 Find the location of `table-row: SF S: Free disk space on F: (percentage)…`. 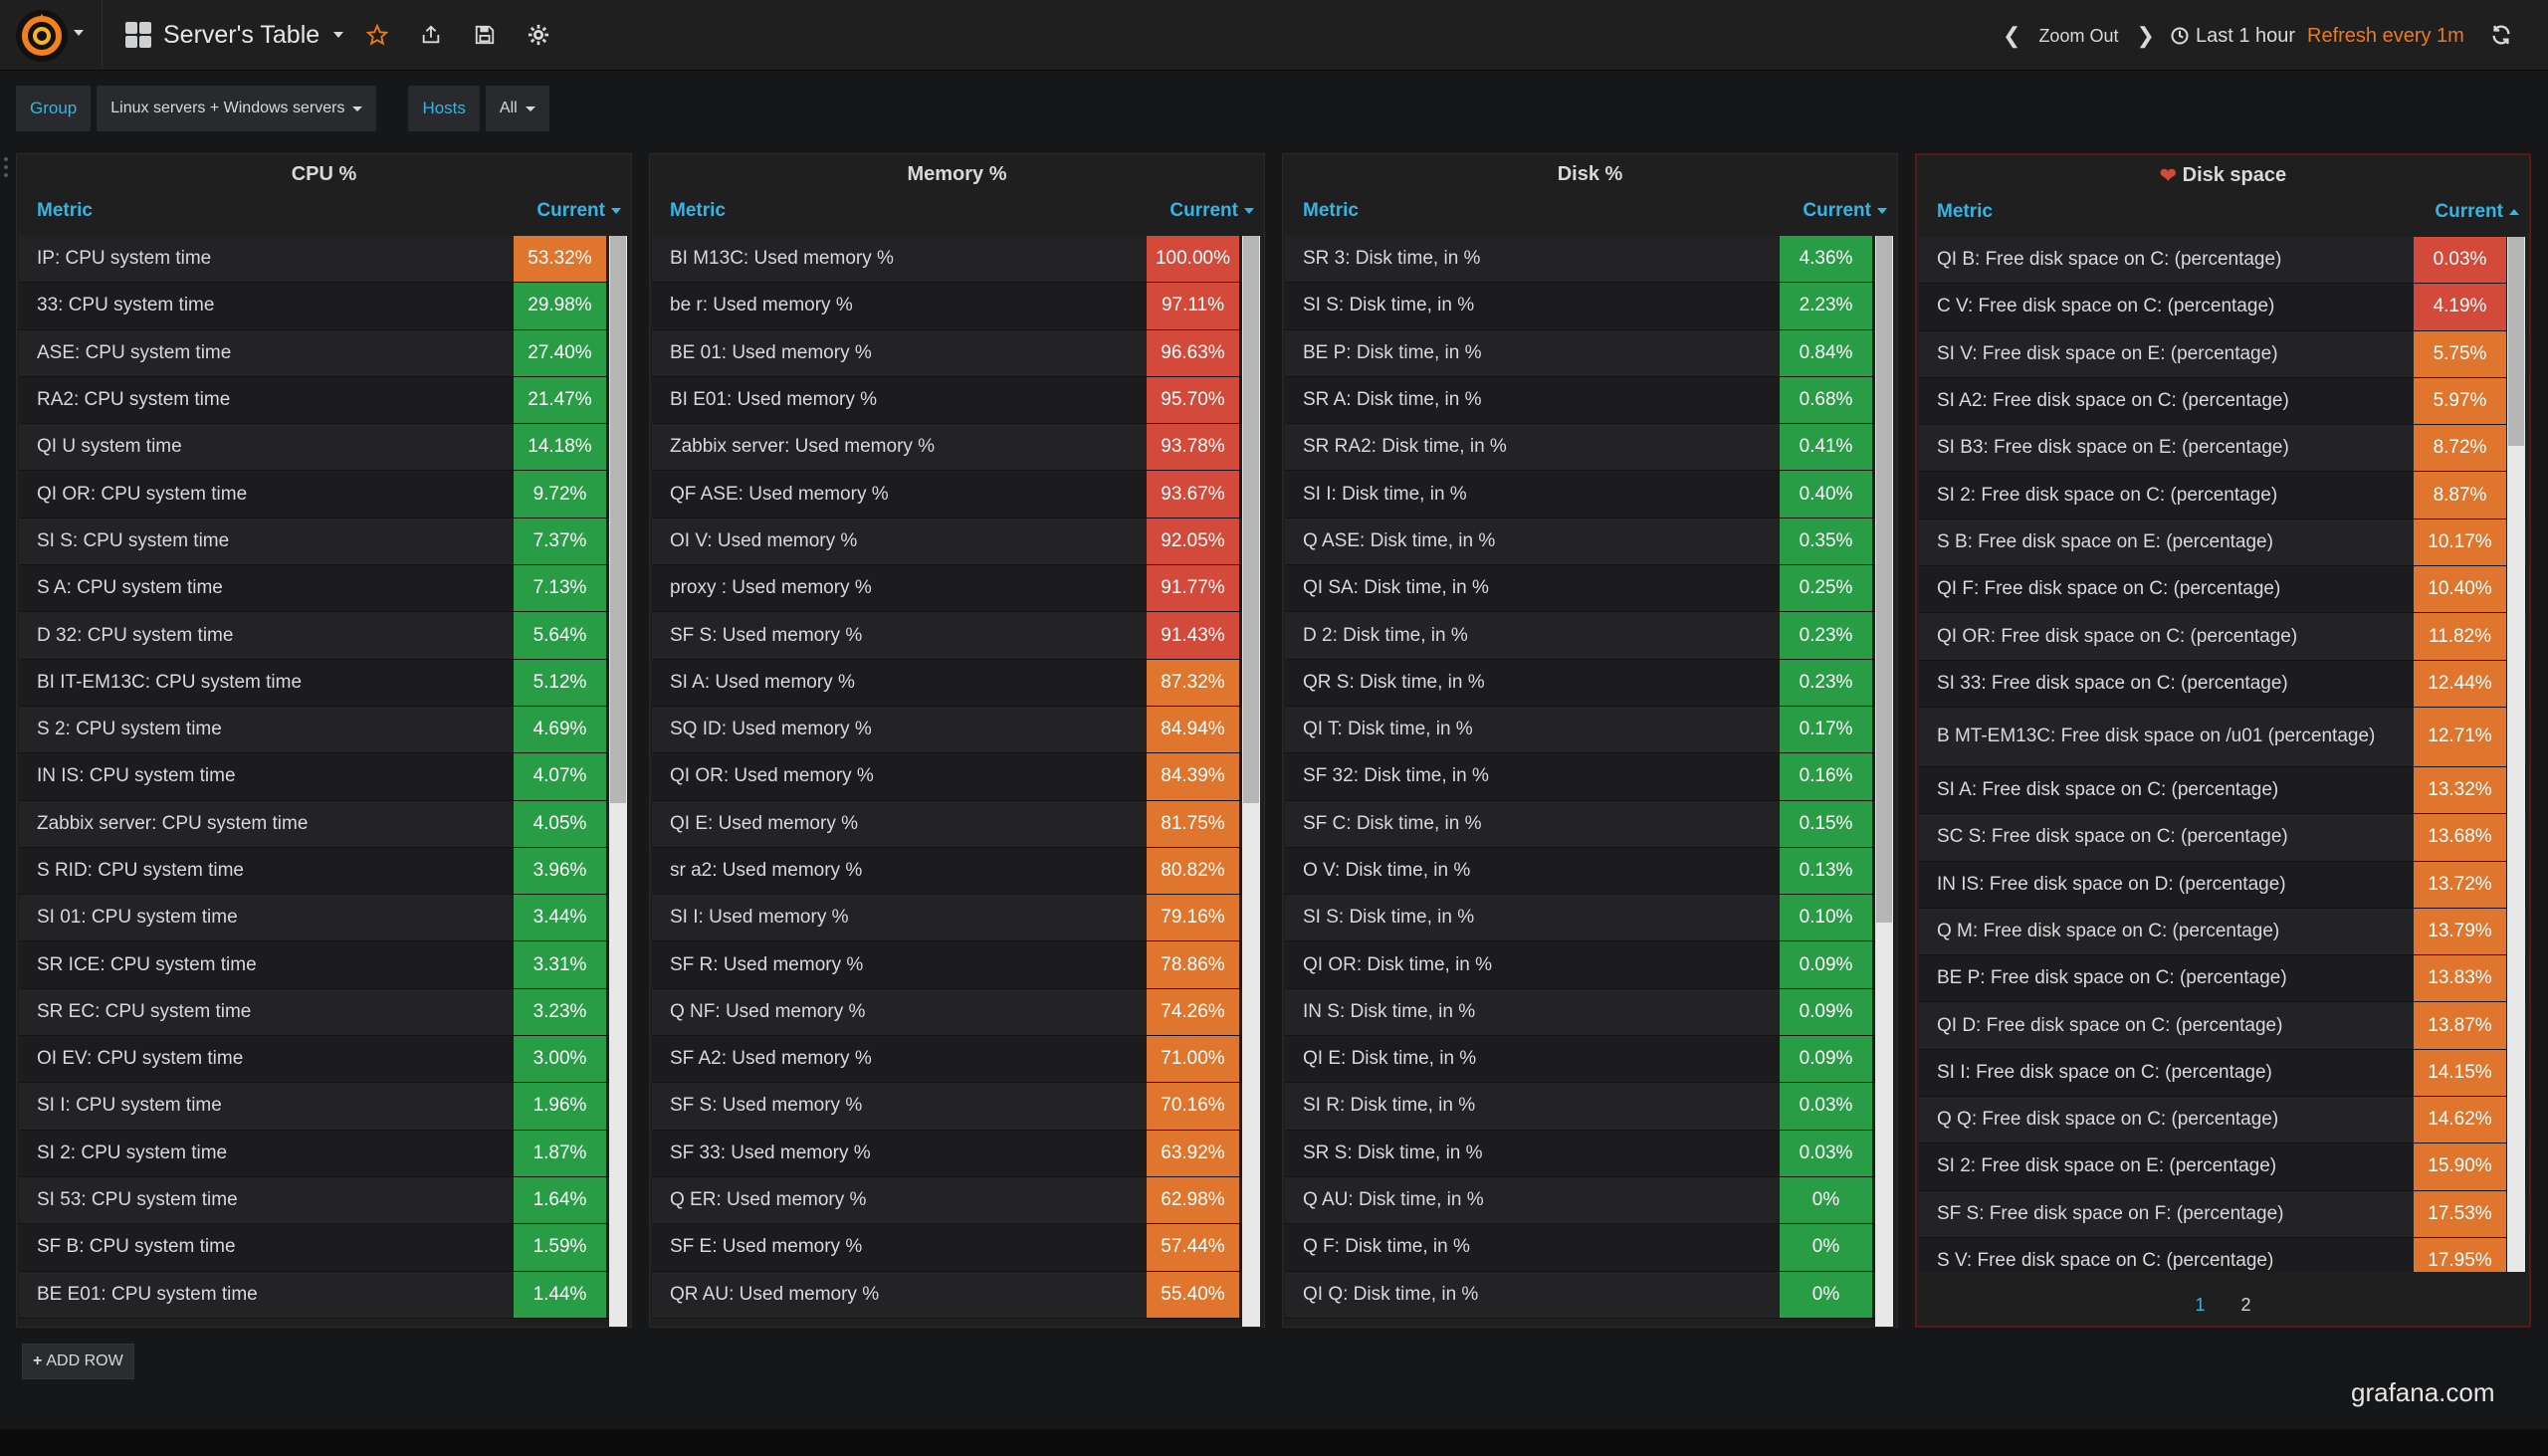

table-row: SF S: Free disk space on F: (percentage)… is located at coordinates (2222, 1214).